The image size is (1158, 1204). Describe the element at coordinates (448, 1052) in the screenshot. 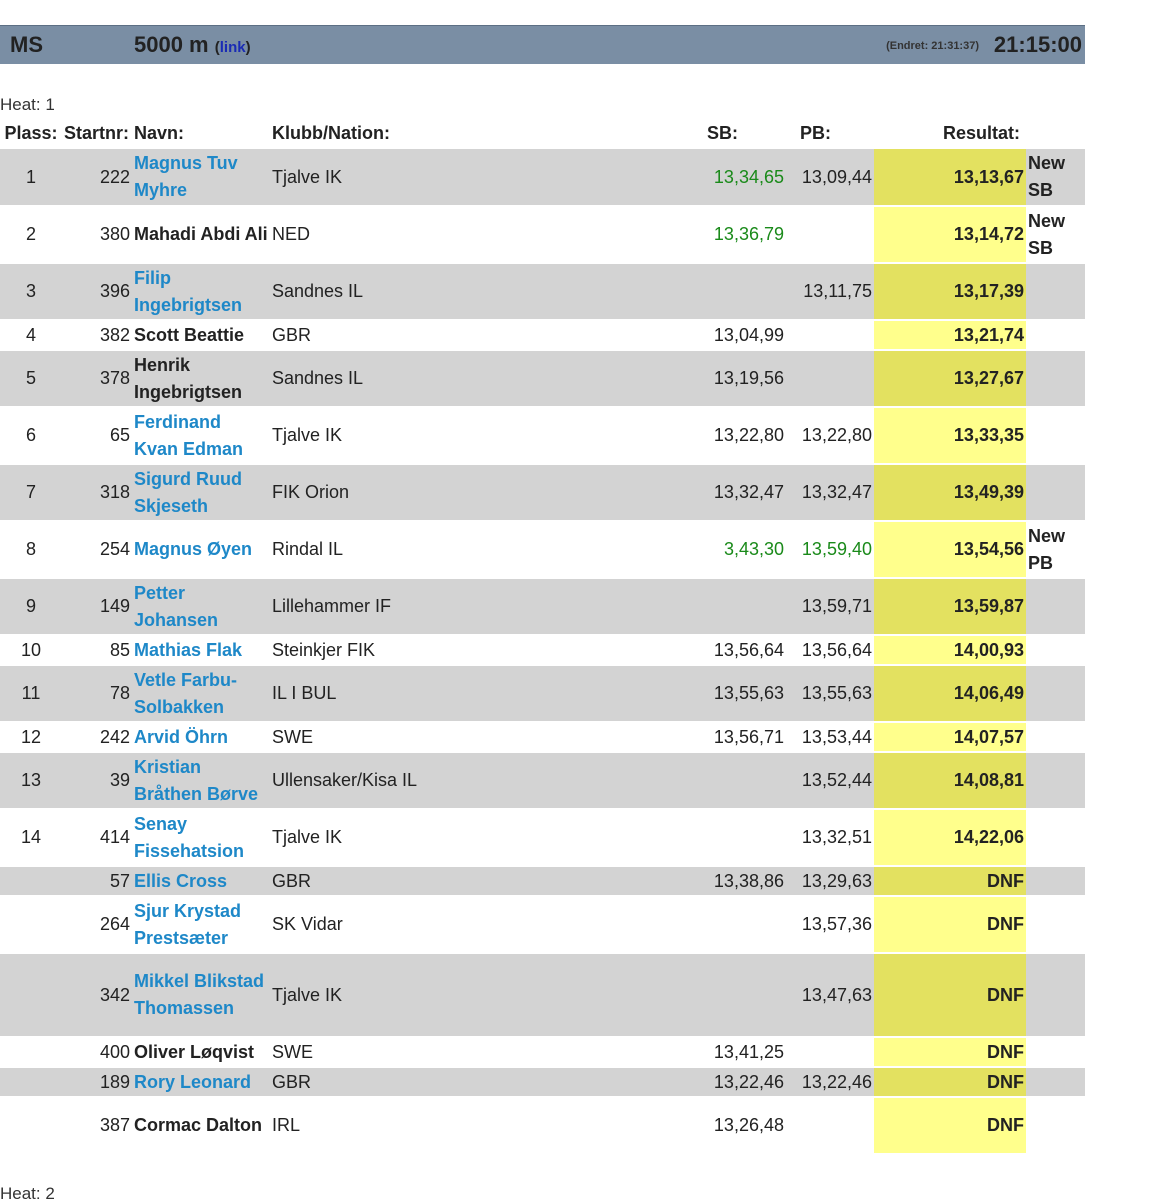

I see `club-cell: SWE` at that location.